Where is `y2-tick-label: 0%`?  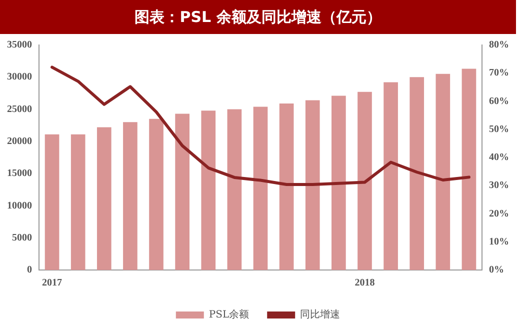 y2-tick-label: 0% is located at coordinates (496, 270).